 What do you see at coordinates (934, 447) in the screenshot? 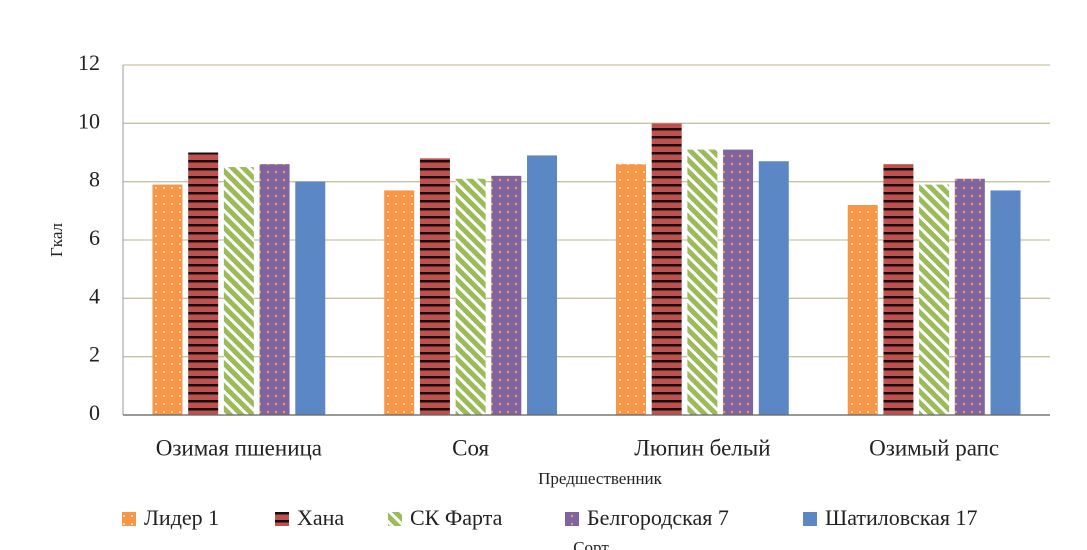
I see `x-tick-label: Озимый рапс` at bounding box center [934, 447].